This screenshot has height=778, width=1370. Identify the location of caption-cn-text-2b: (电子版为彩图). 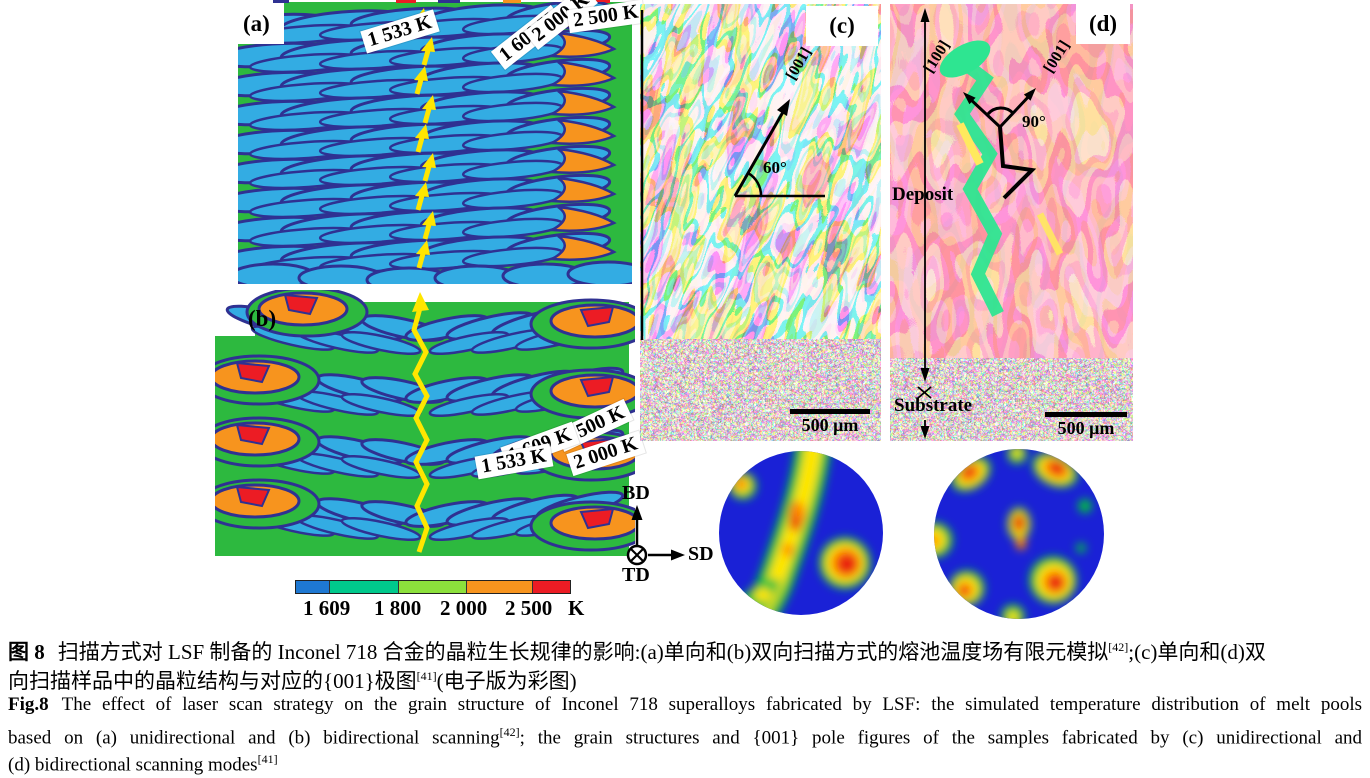
(506, 681).